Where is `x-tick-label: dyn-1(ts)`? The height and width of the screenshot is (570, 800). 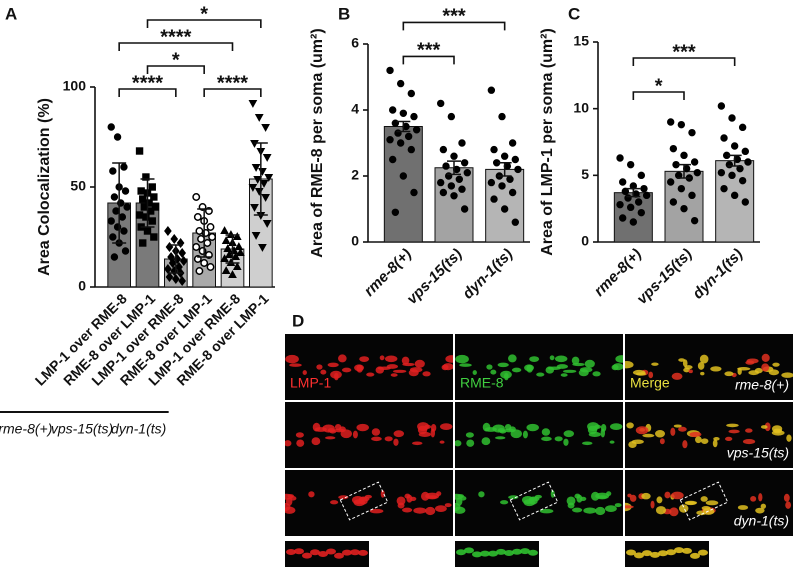 x-tick-label: dyn-1(ts) is located at coordinates (487, 274).